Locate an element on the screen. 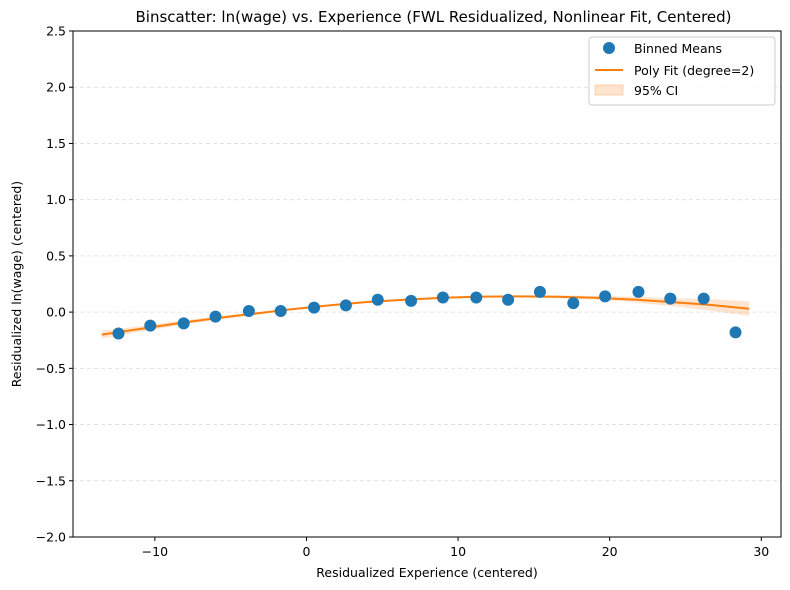  y-tick-label: 2.0 is located at coordinates (56, 87).